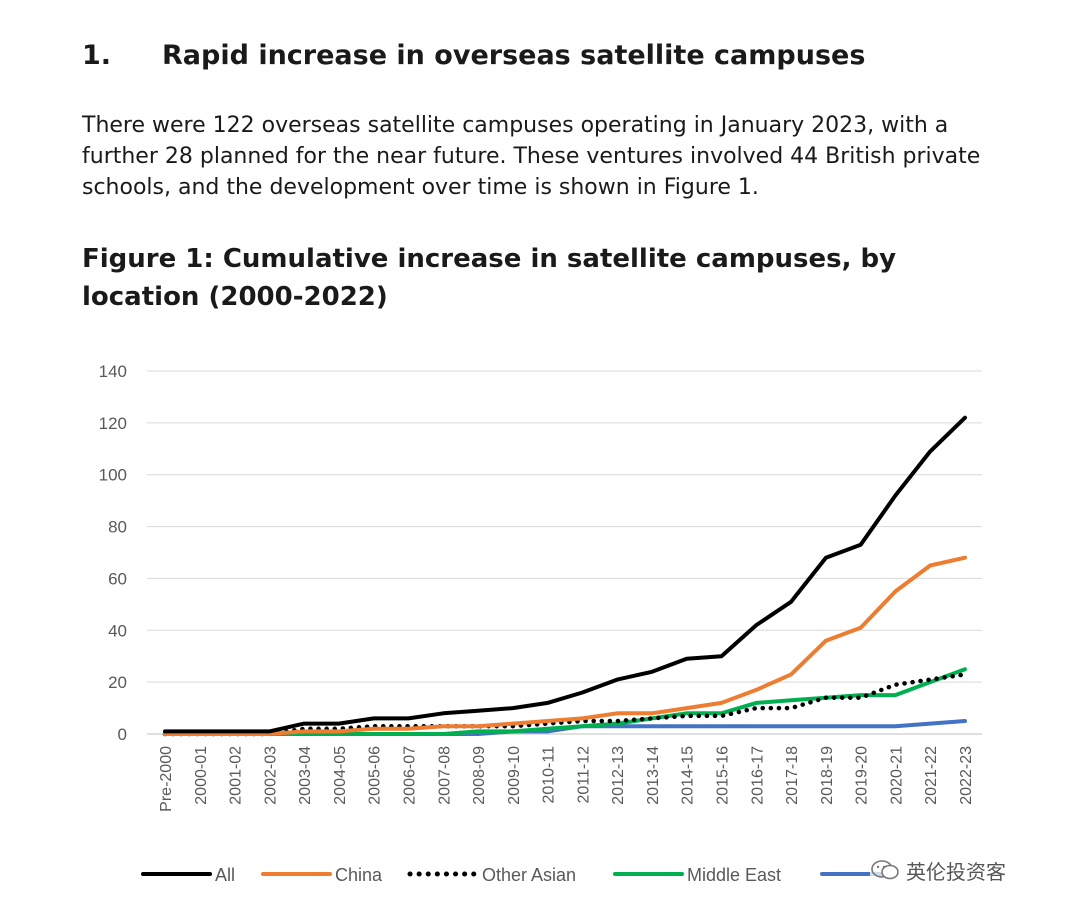 This screenshot has width=1080, height=915. I want to click on x-tick-label: 2002-03, so click(270, 775).